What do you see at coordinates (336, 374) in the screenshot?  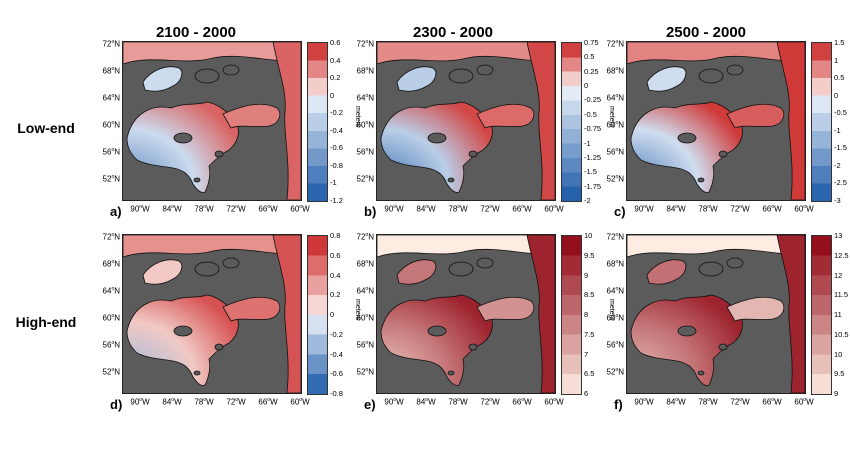 I see `colorbar-tick-label: -0.6` at bounding box center [336, 374].